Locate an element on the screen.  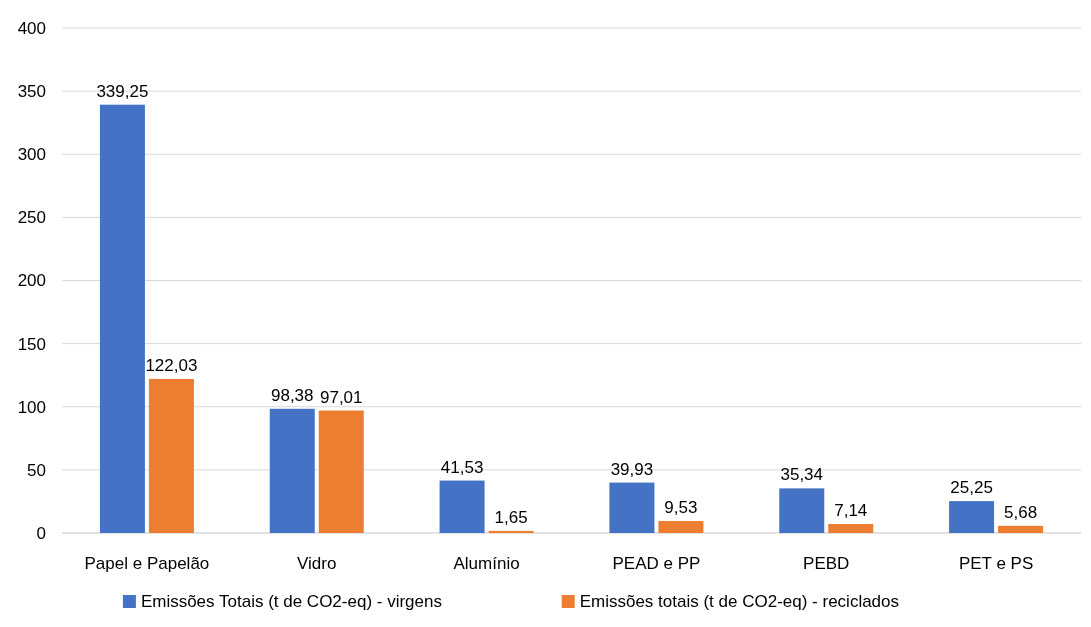
data-label: 35,34 is located at coordinates (802, 475).